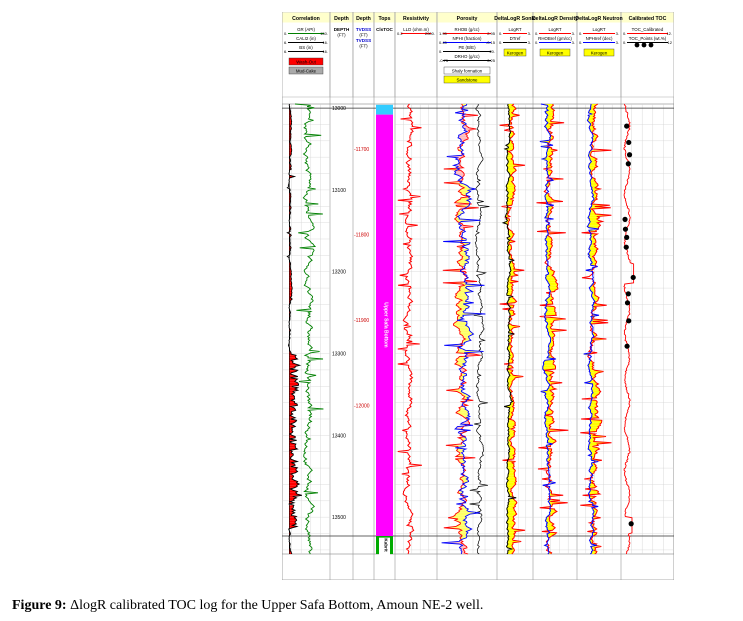 The height and width of the screenshot is (621, 743). Describe the element at coordinates (384, 109) in the screenshot. I see `top-band` at that location.